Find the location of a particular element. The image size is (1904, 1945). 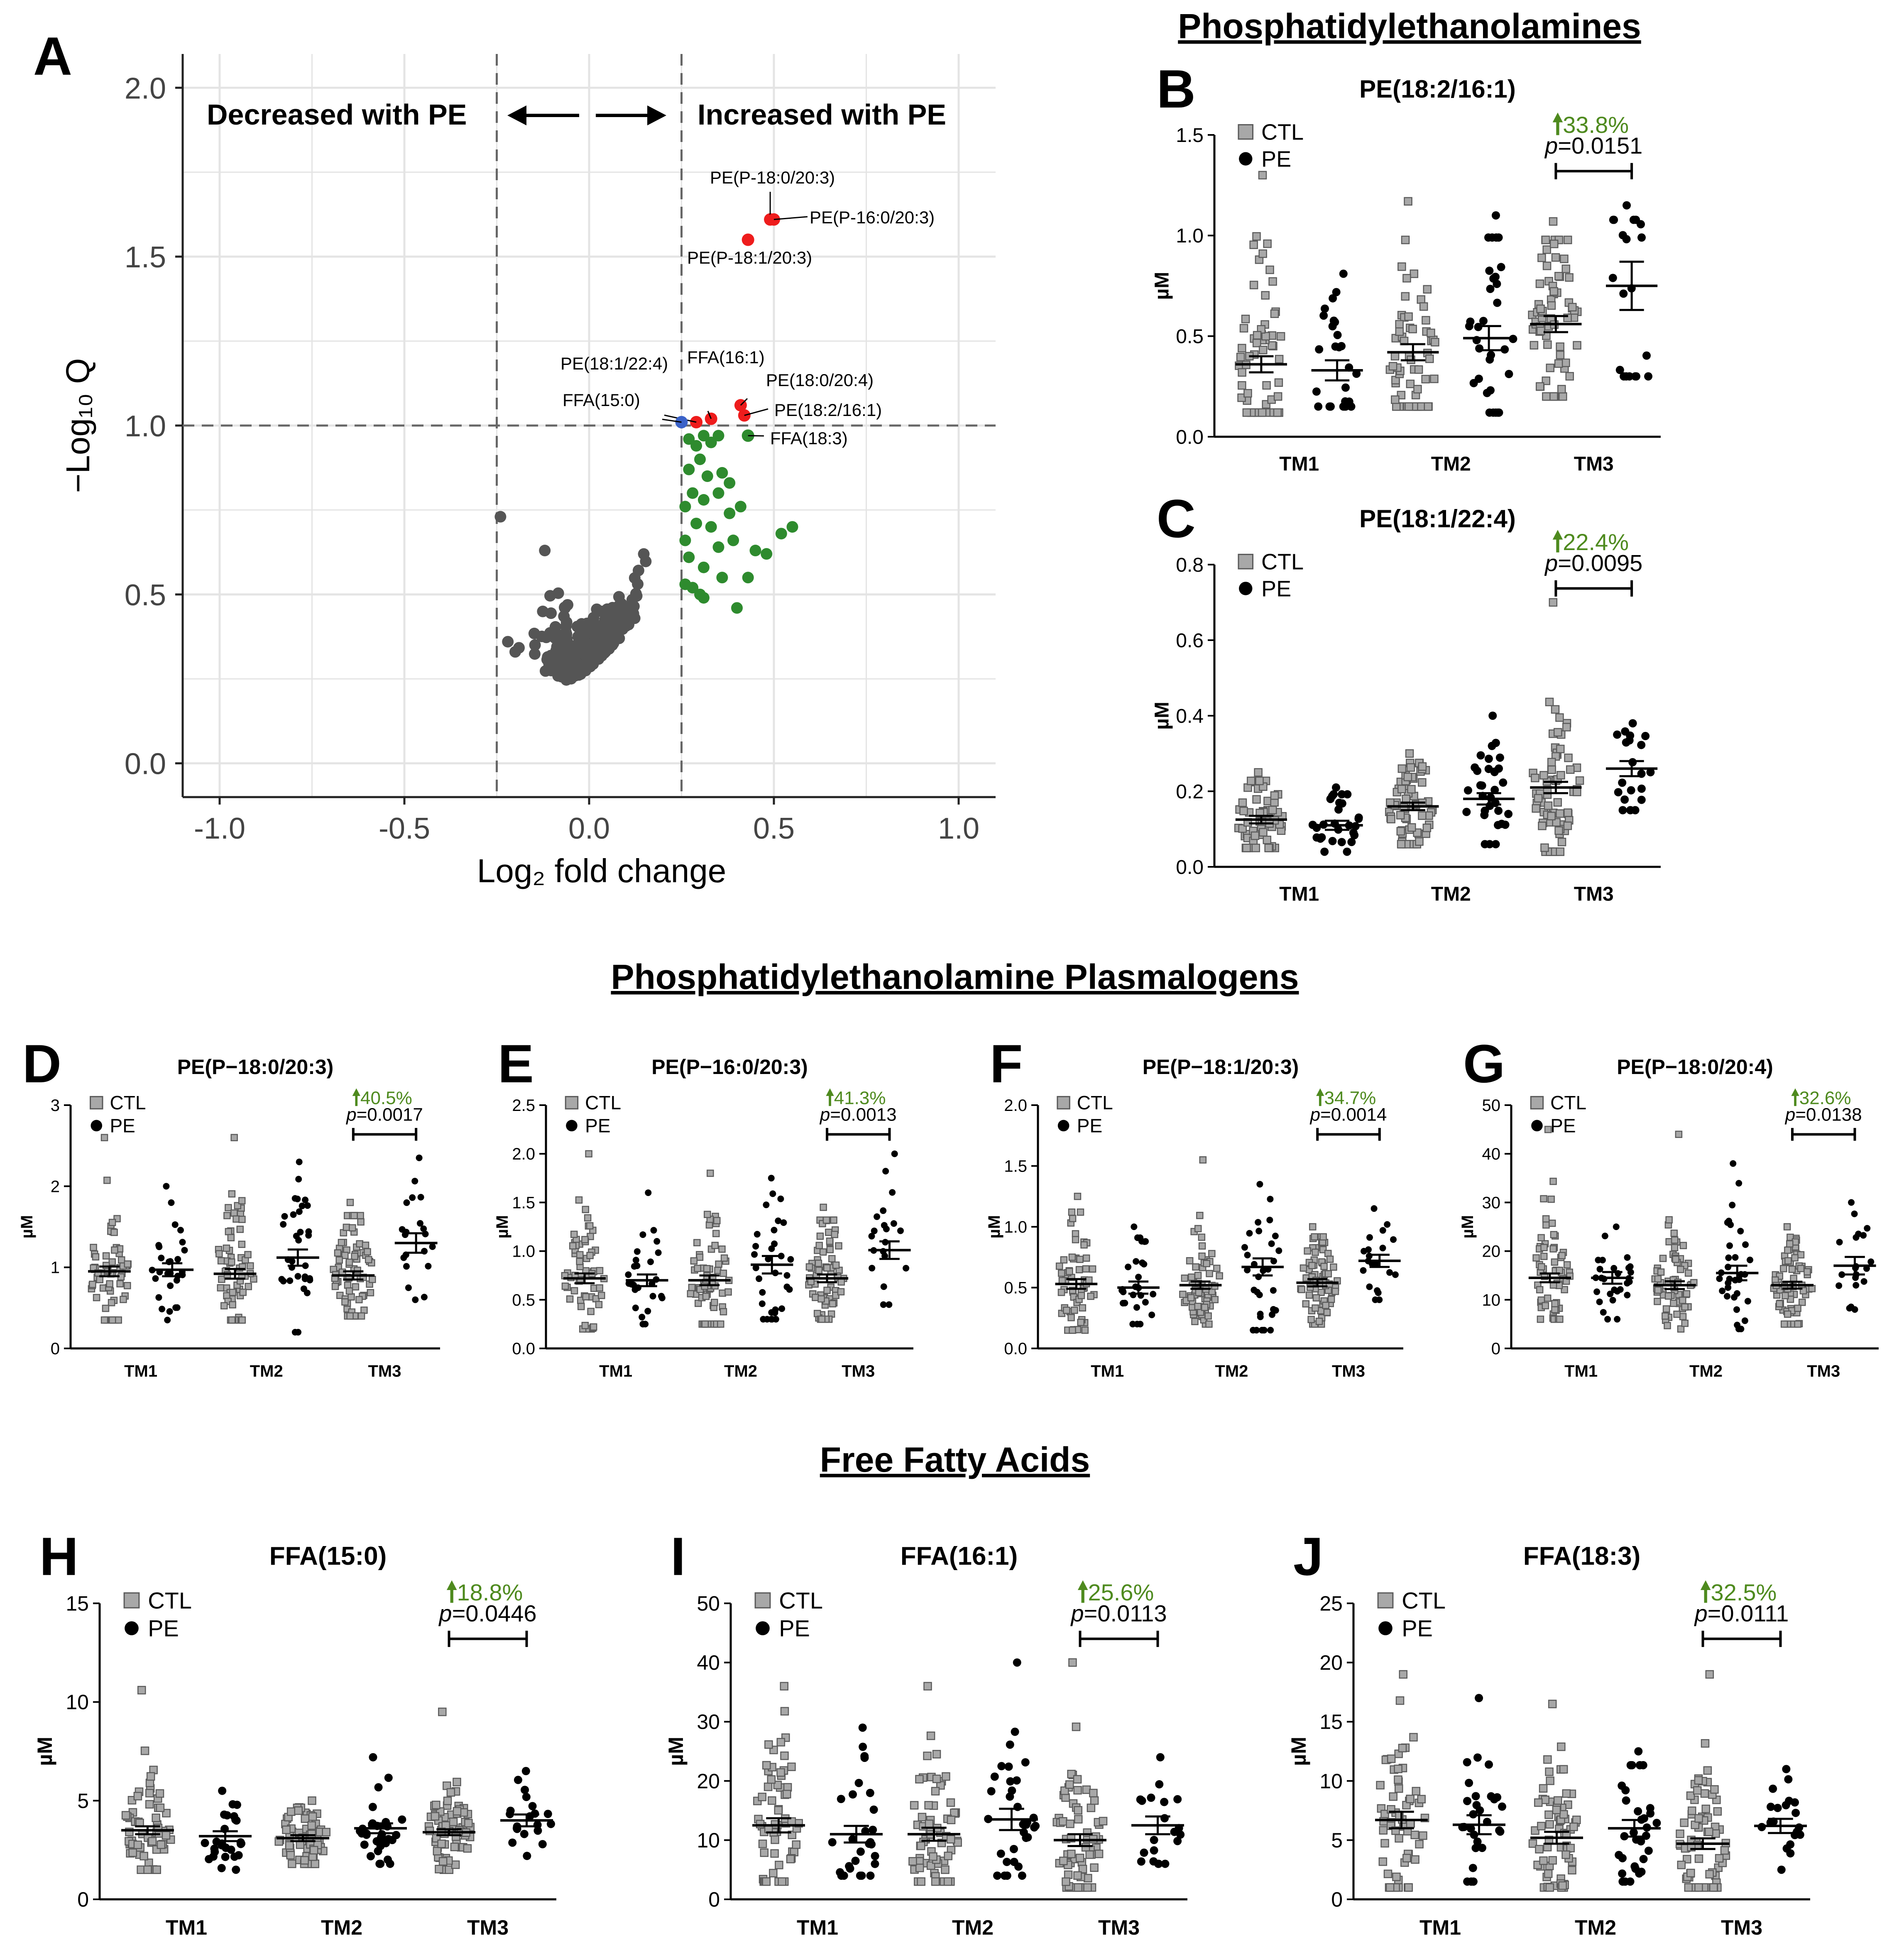

chart-title: PE(P−16:0/20:3) is located at coordinates (729, 1067).